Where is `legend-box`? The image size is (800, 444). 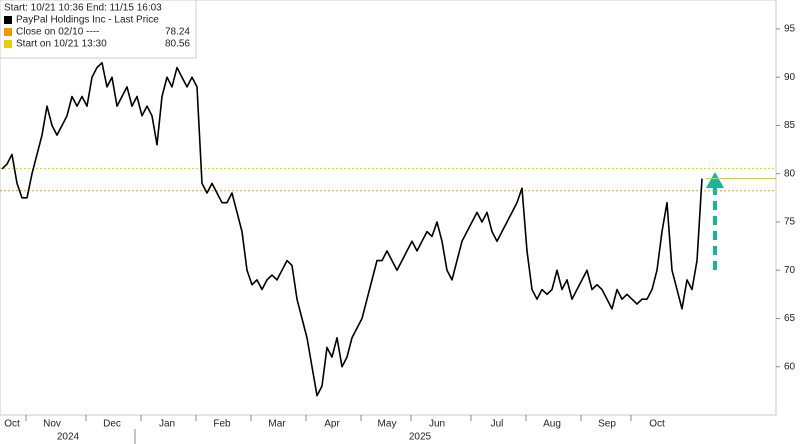
legend-box is located at coordinates (98, 29).